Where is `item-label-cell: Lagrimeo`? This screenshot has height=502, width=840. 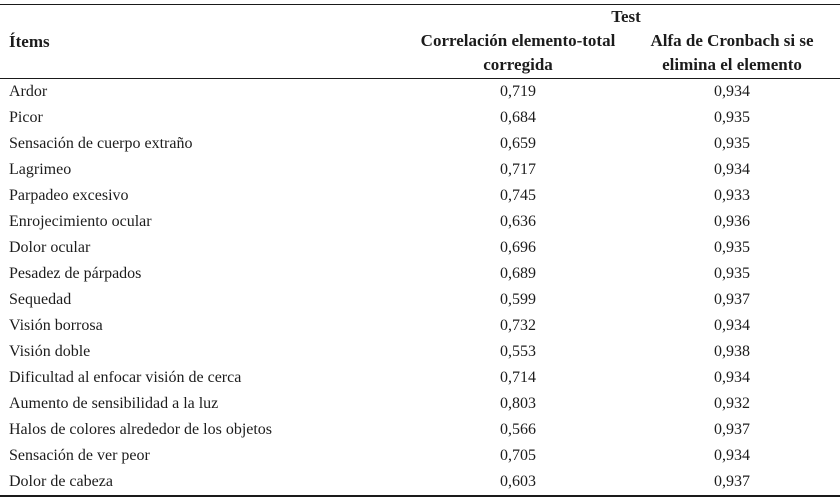 item-label-cell: Lagrimeo is located at coordinates (40, 169).